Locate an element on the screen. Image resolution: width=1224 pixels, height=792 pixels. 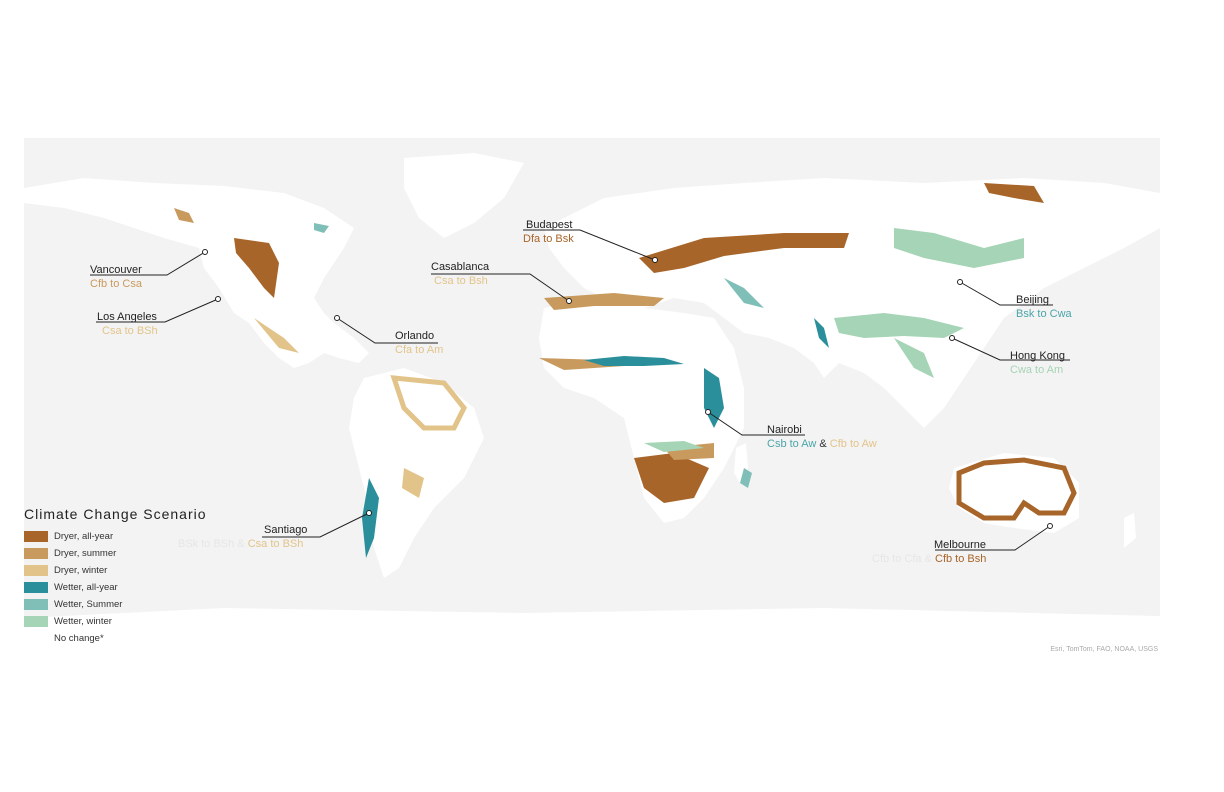
climate-change-text: BSk to BSh & Csa to BSh is located at coordinates (242, 544).